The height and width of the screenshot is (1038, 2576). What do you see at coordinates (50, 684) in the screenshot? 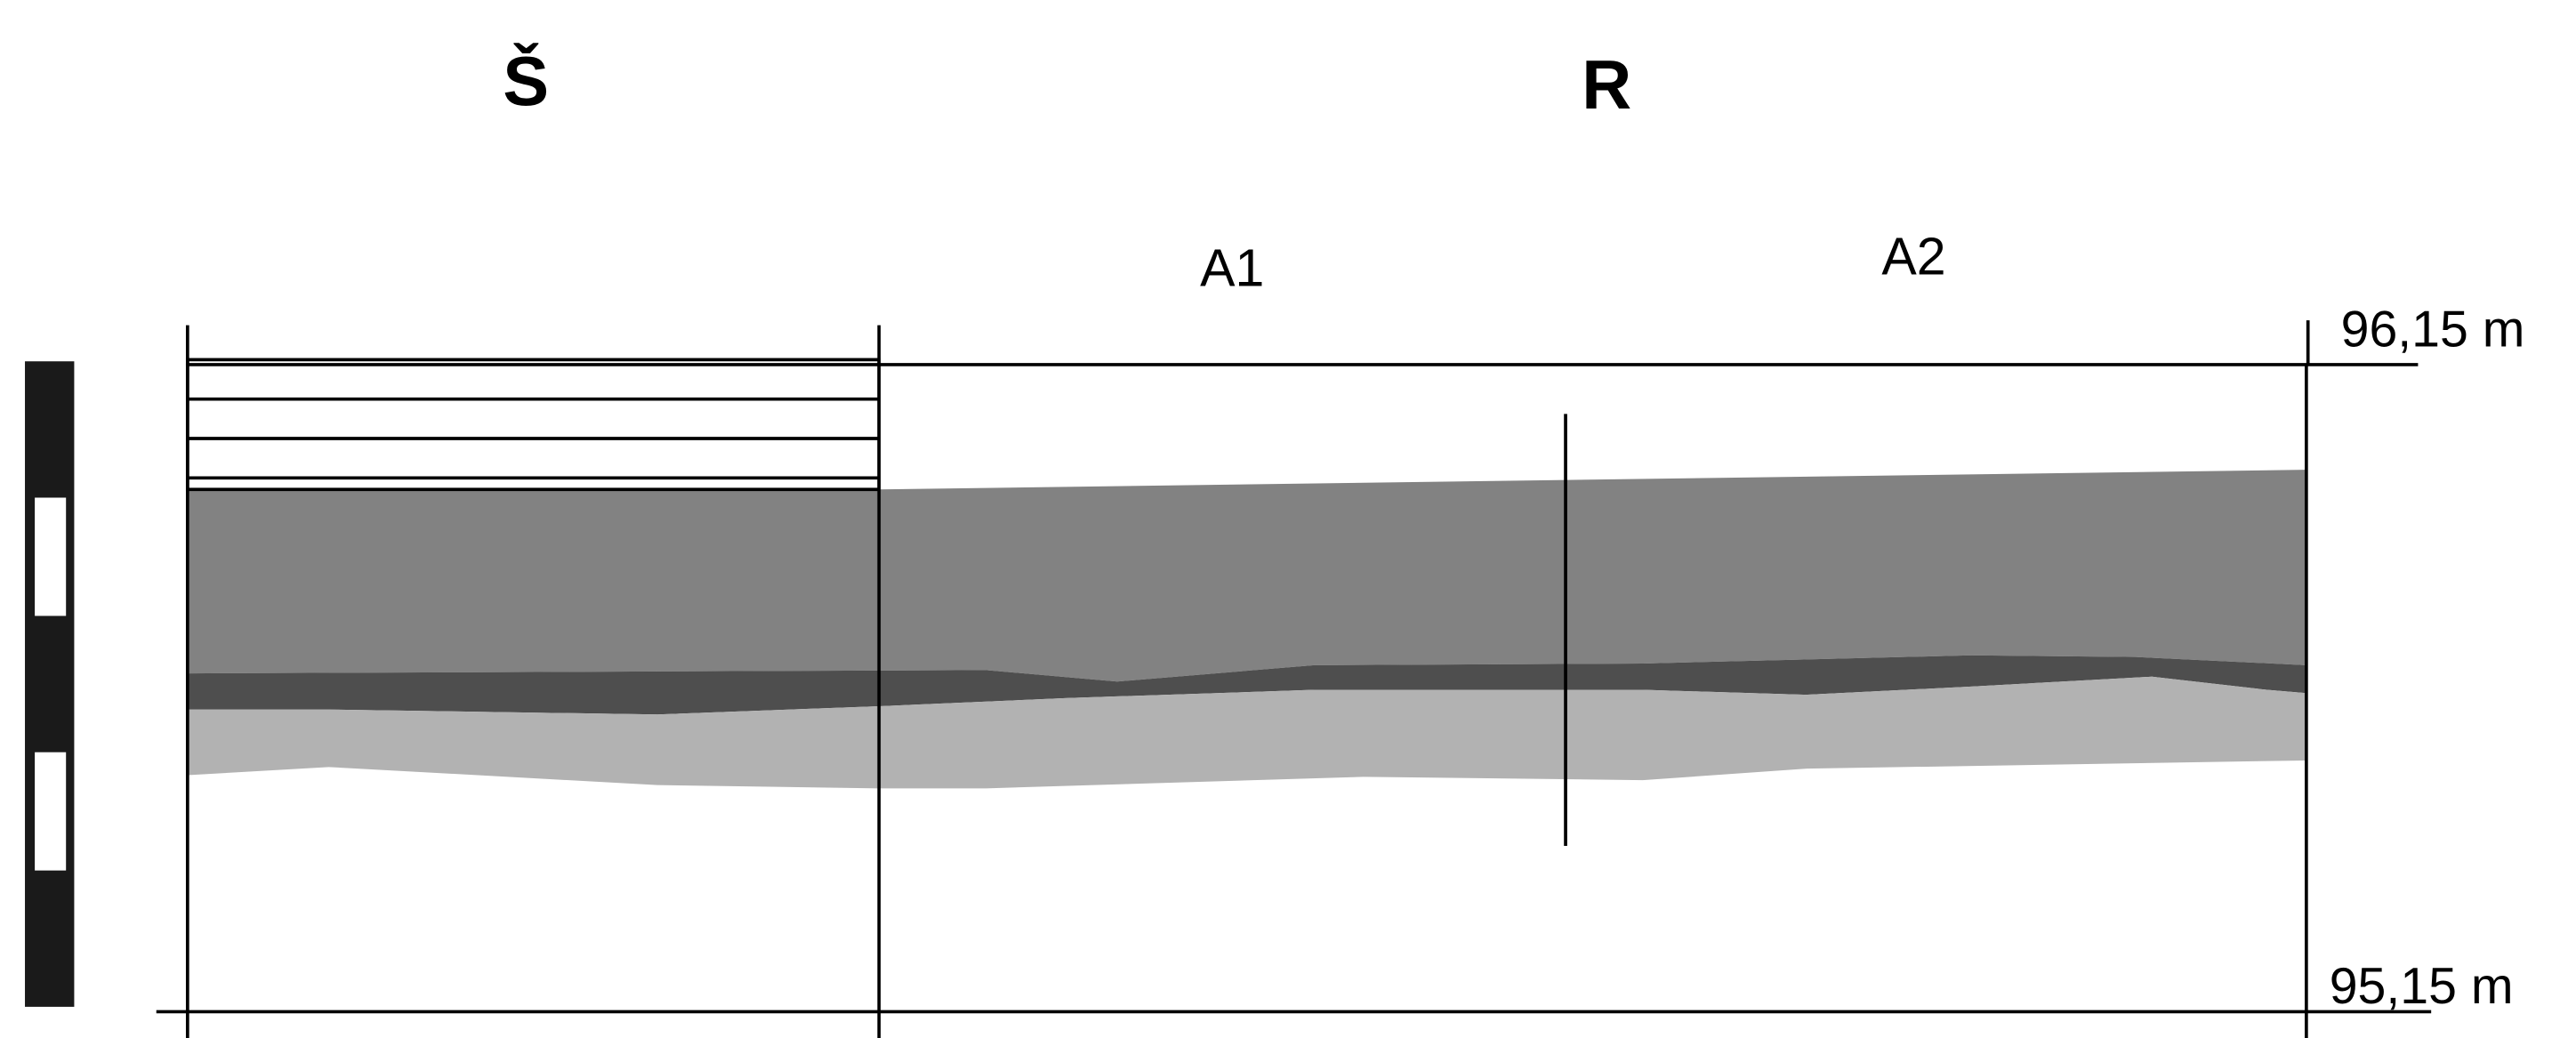
I see `scale-bar` at bounding box center [50, 684].